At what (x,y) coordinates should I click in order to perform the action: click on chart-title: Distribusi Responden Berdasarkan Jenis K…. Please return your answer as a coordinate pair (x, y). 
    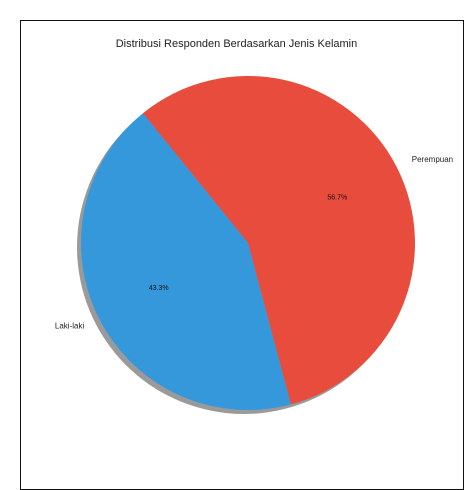
    Looking at the image, I should click on (236, 44).